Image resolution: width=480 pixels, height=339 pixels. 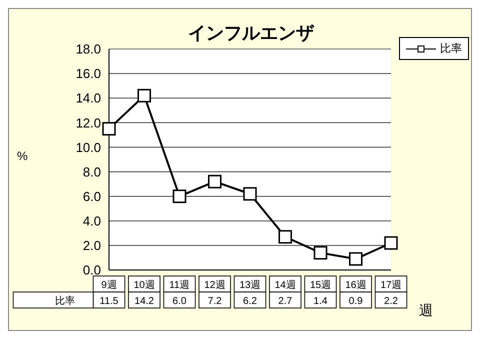 I want to click on y-tick-label: 4.0, so click(x=91, y=221).